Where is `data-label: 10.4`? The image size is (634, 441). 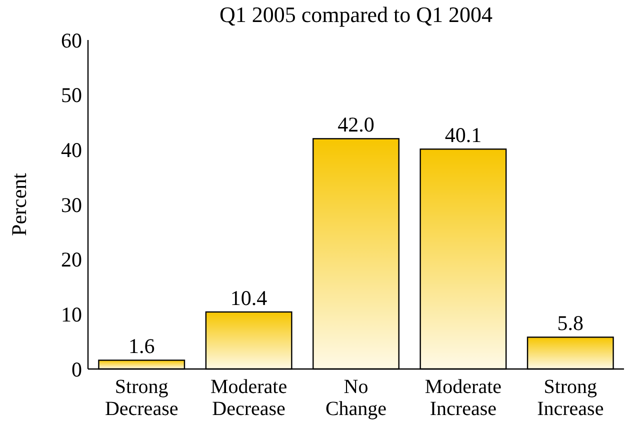 data-label: 10.4 is located at coordinates (249, 298).